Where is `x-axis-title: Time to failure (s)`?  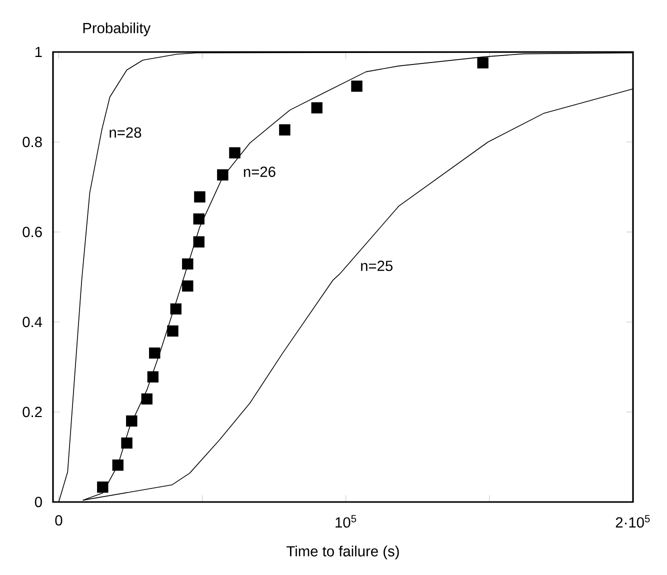 x-axis-title: Time to failure (s) is located at coordinates (342, 553).